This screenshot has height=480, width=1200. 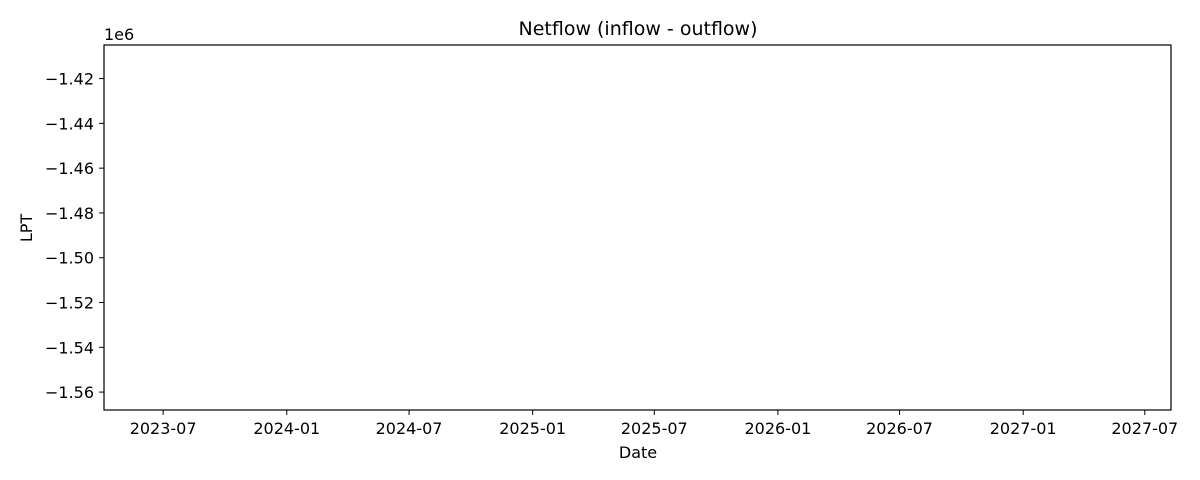 I want to click on x-tick-label: 2026-07, so click(x=899, y=428).